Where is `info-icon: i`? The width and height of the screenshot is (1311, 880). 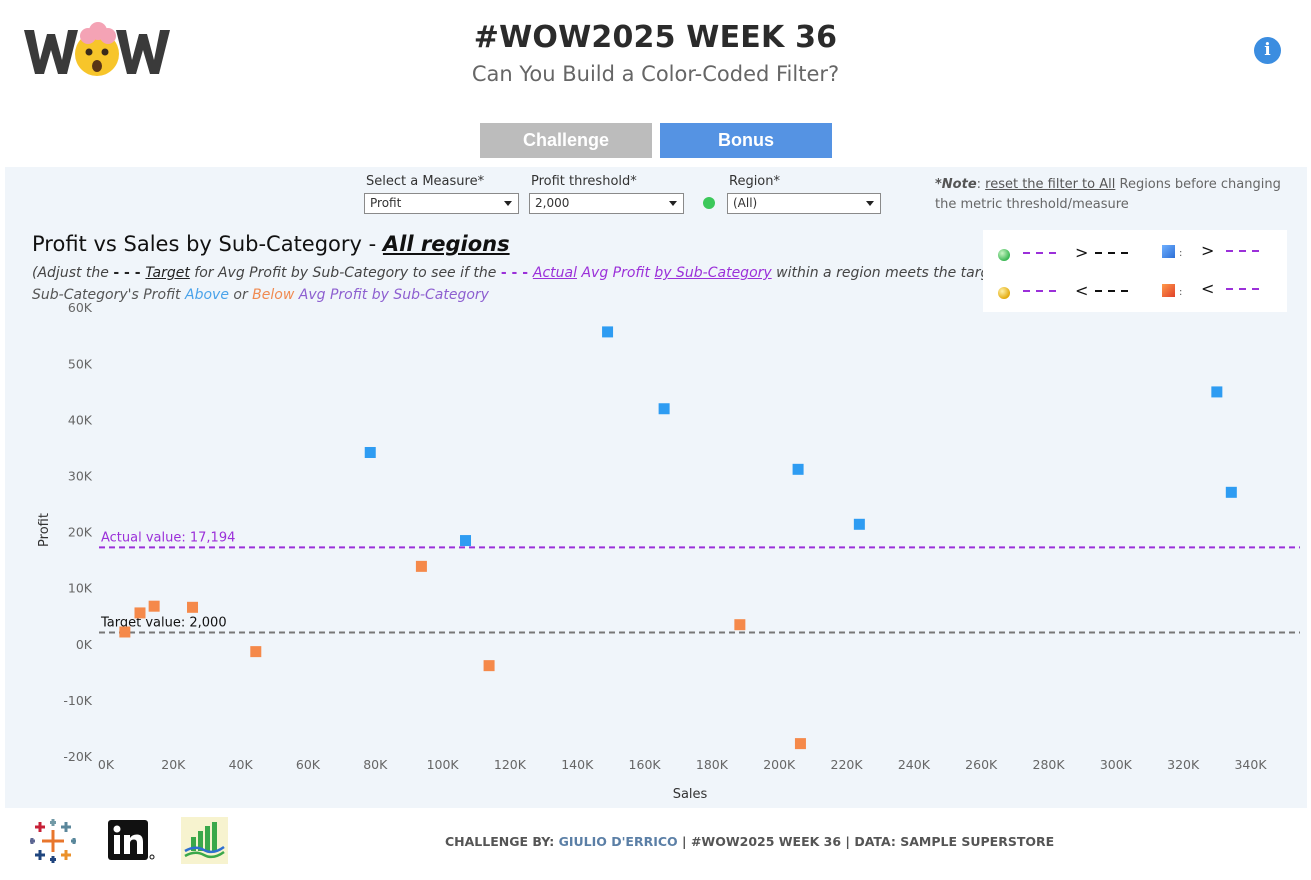 info-icon: i is located at coordinates (1267, 50).